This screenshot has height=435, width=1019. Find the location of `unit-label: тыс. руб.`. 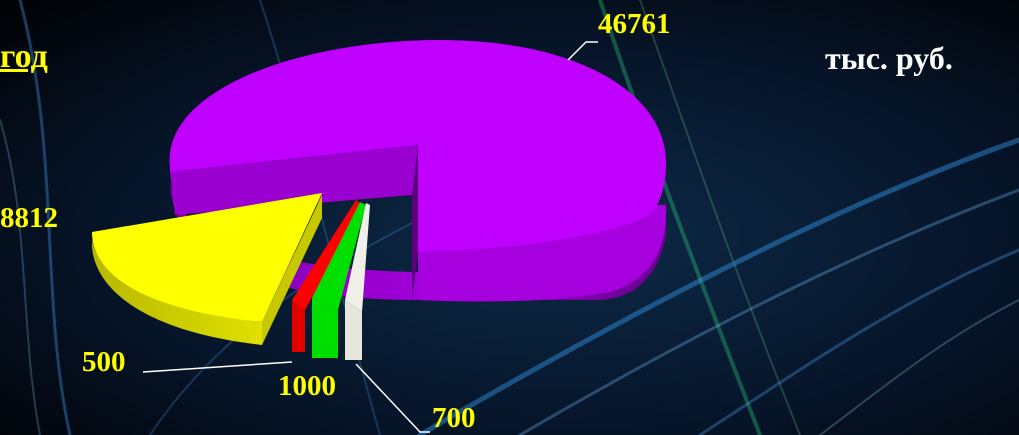

unit-label: тыс. руб. is located at coordinates (889, 58).